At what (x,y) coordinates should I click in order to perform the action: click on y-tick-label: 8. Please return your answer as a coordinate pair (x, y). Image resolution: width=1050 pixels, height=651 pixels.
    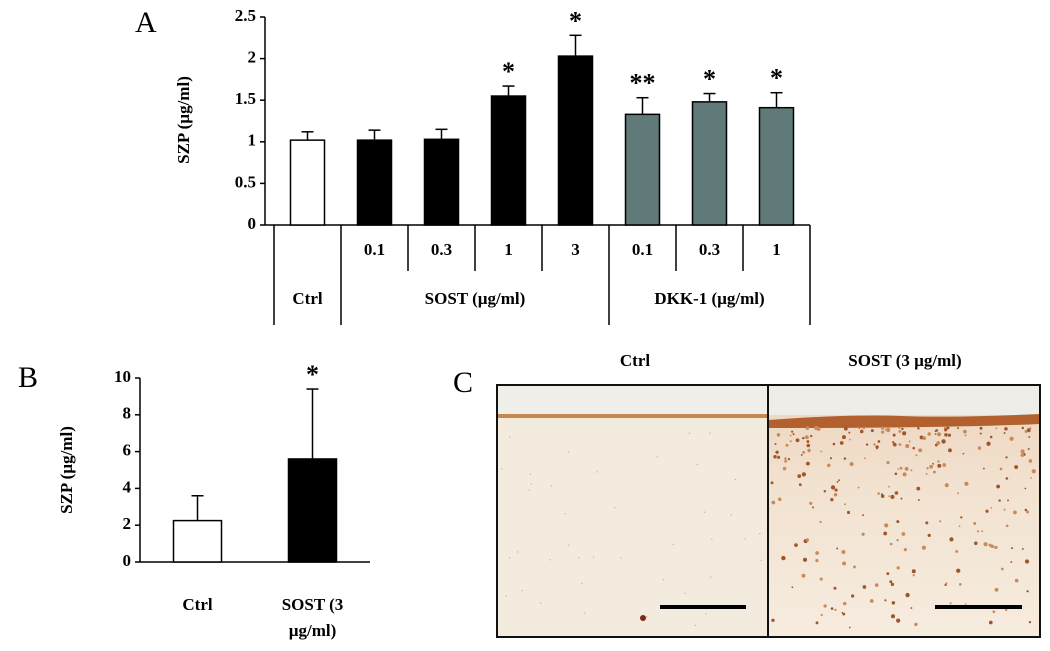
    Looking at the image, I should click on (127, 413).